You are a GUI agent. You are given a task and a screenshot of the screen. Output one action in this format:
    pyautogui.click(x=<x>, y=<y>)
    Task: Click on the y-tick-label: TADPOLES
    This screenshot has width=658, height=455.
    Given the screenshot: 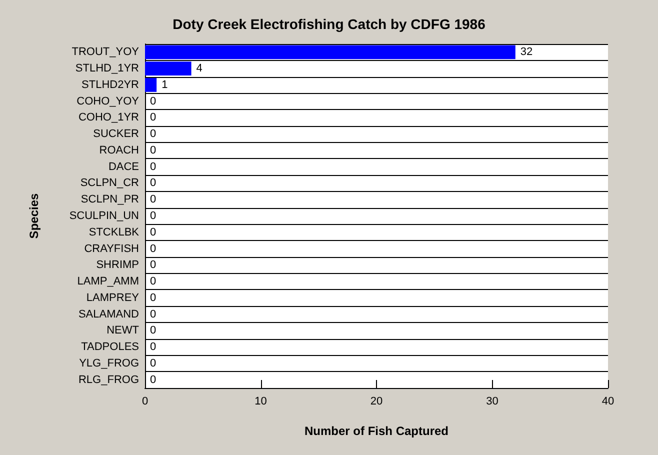 What is the action you would take?
    pyautogui.click(x=110, y=347)
    